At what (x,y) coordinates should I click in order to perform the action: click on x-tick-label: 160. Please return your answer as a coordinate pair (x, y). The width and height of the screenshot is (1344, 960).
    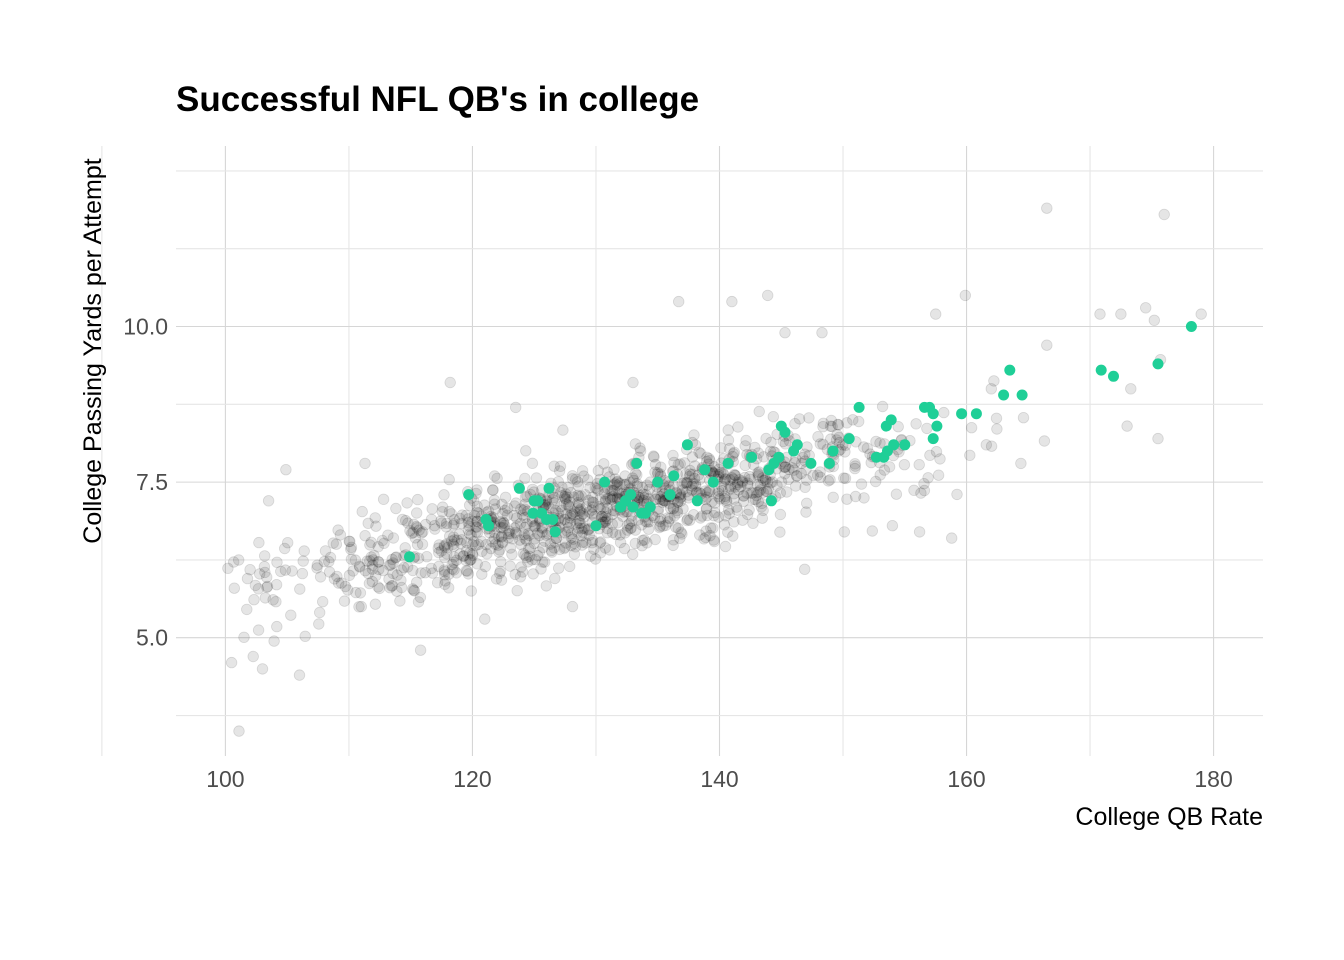
    Looking at the image, I should click on (966, 779).